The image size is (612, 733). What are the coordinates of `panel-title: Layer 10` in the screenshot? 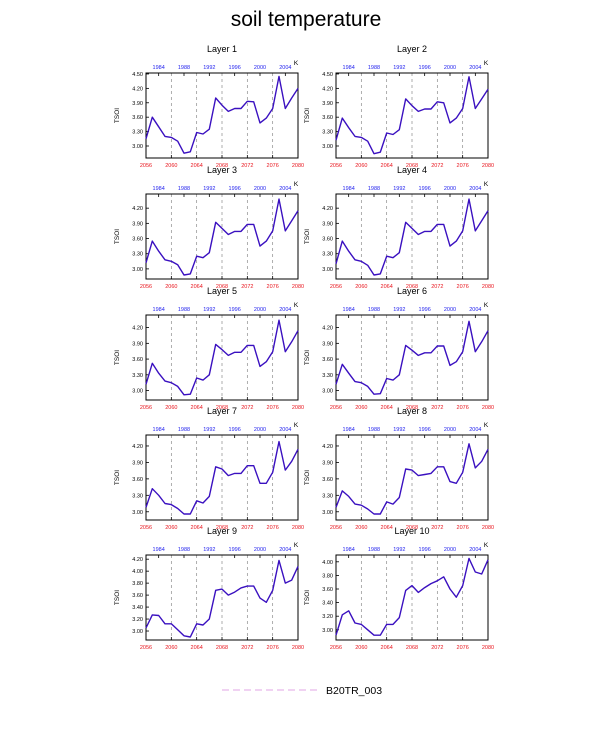 It's located at (411, 531).